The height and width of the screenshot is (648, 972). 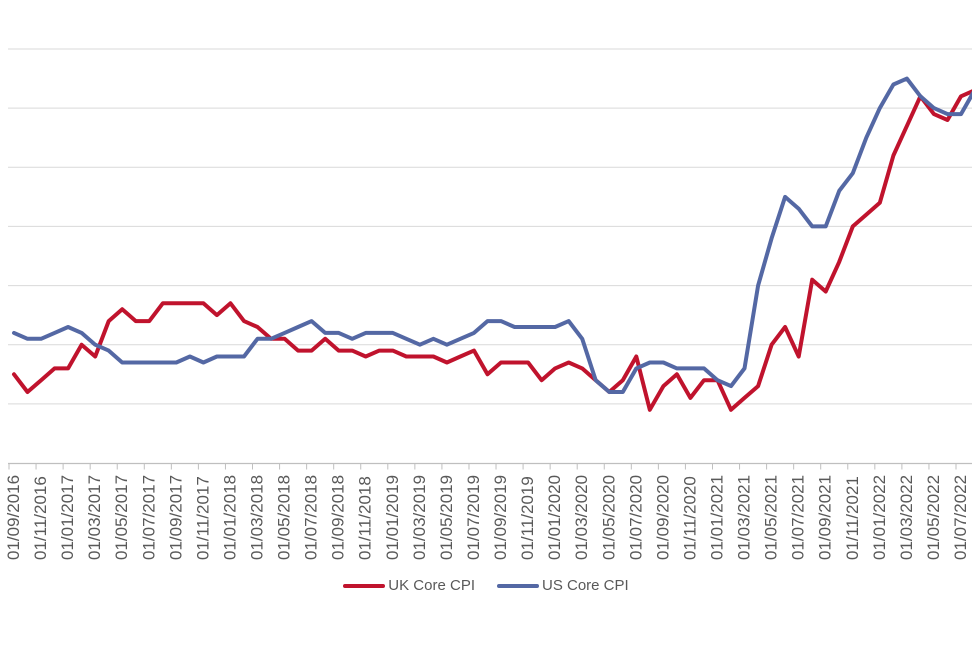 I want to click on uk-series-swatch-icon, so click(x=364, y=586).